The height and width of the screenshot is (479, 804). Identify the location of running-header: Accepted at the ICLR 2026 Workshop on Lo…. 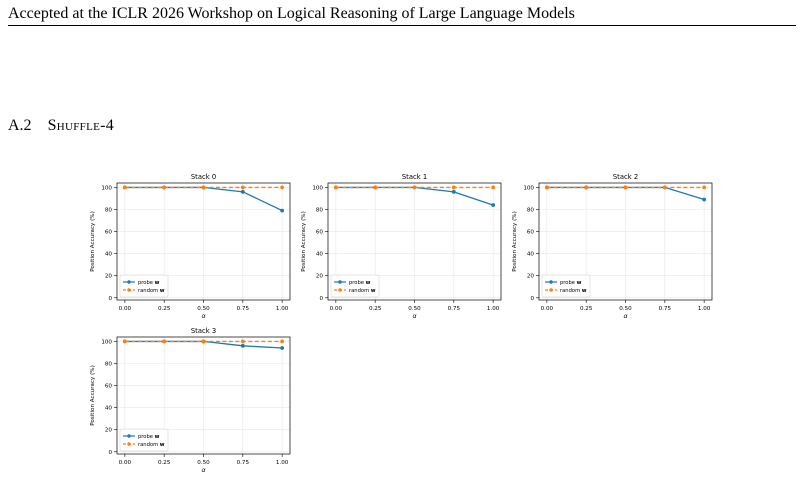
(291, 13).